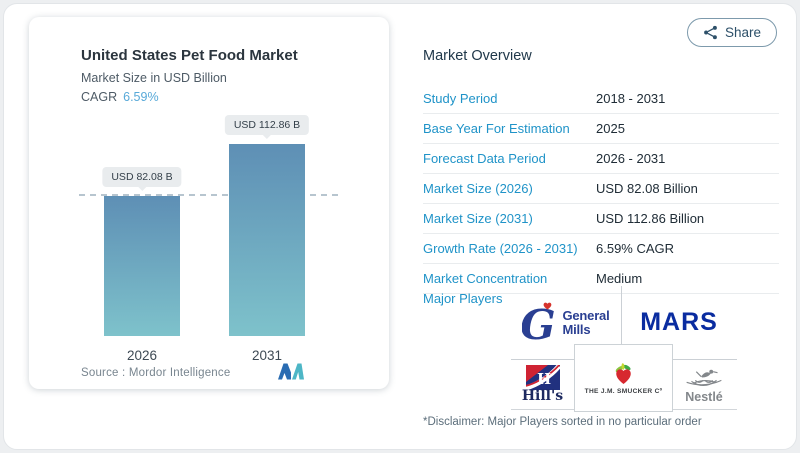 The height and width of the screenshot is (453, 800). I want to click on bar-2026, so click(142, 266).